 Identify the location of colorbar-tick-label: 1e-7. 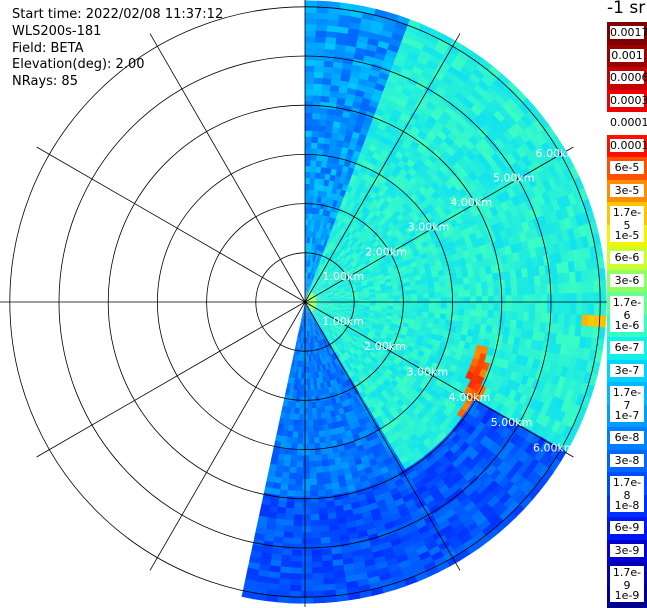
(627, 415).